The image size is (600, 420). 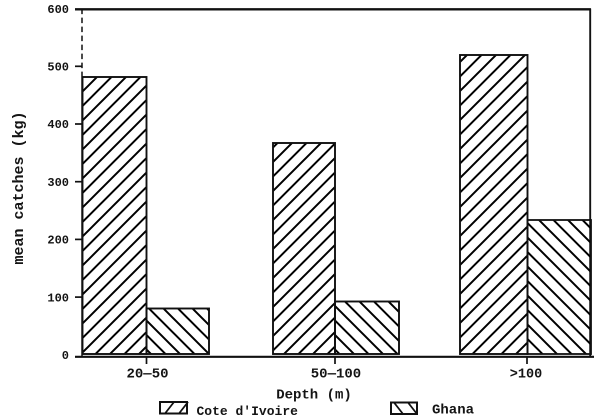 What do you see at coordinates (147, 375) in the screenshot?
I see `svg-text: 20—50` at bounding box center [147, 375].